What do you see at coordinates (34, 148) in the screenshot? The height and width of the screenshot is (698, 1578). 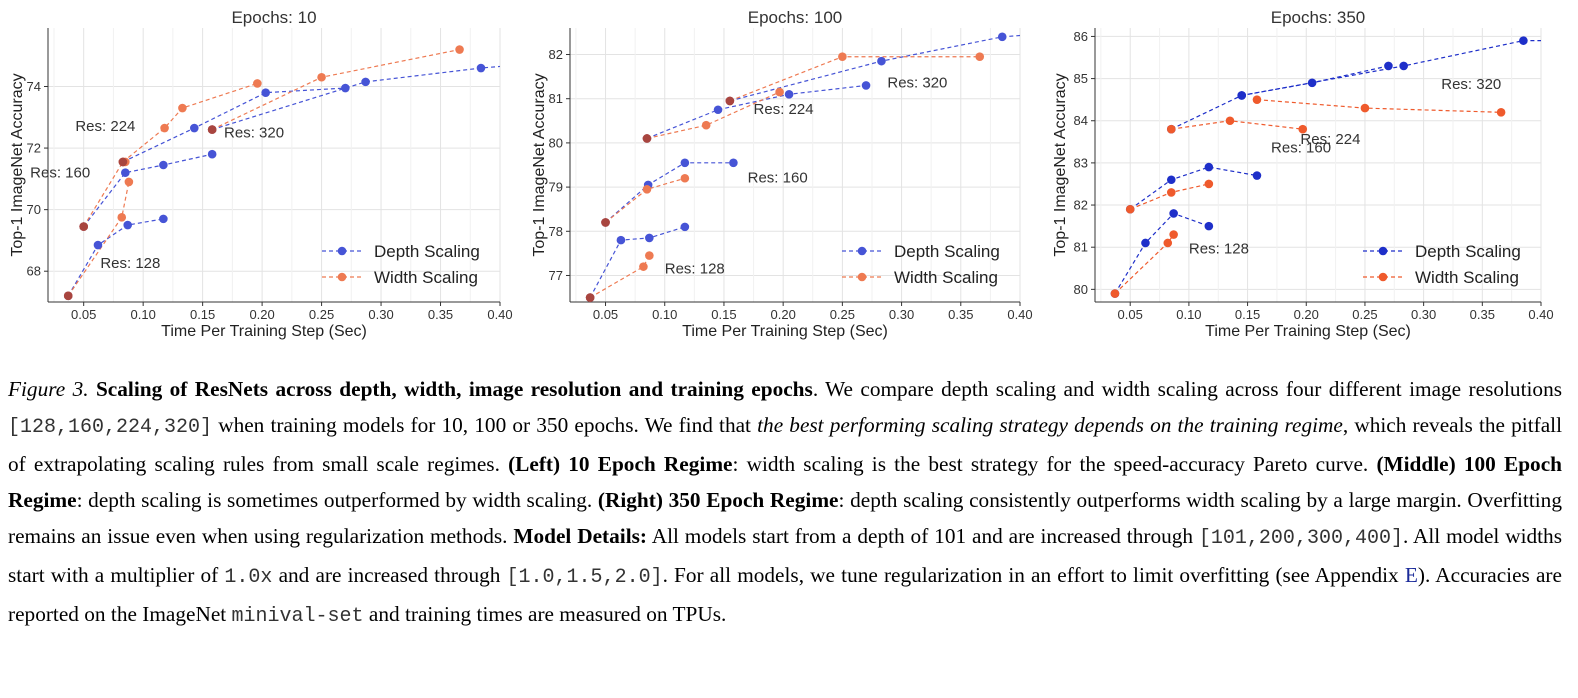 I see `y-tick-label: 72` at bounding box center [34, 148].